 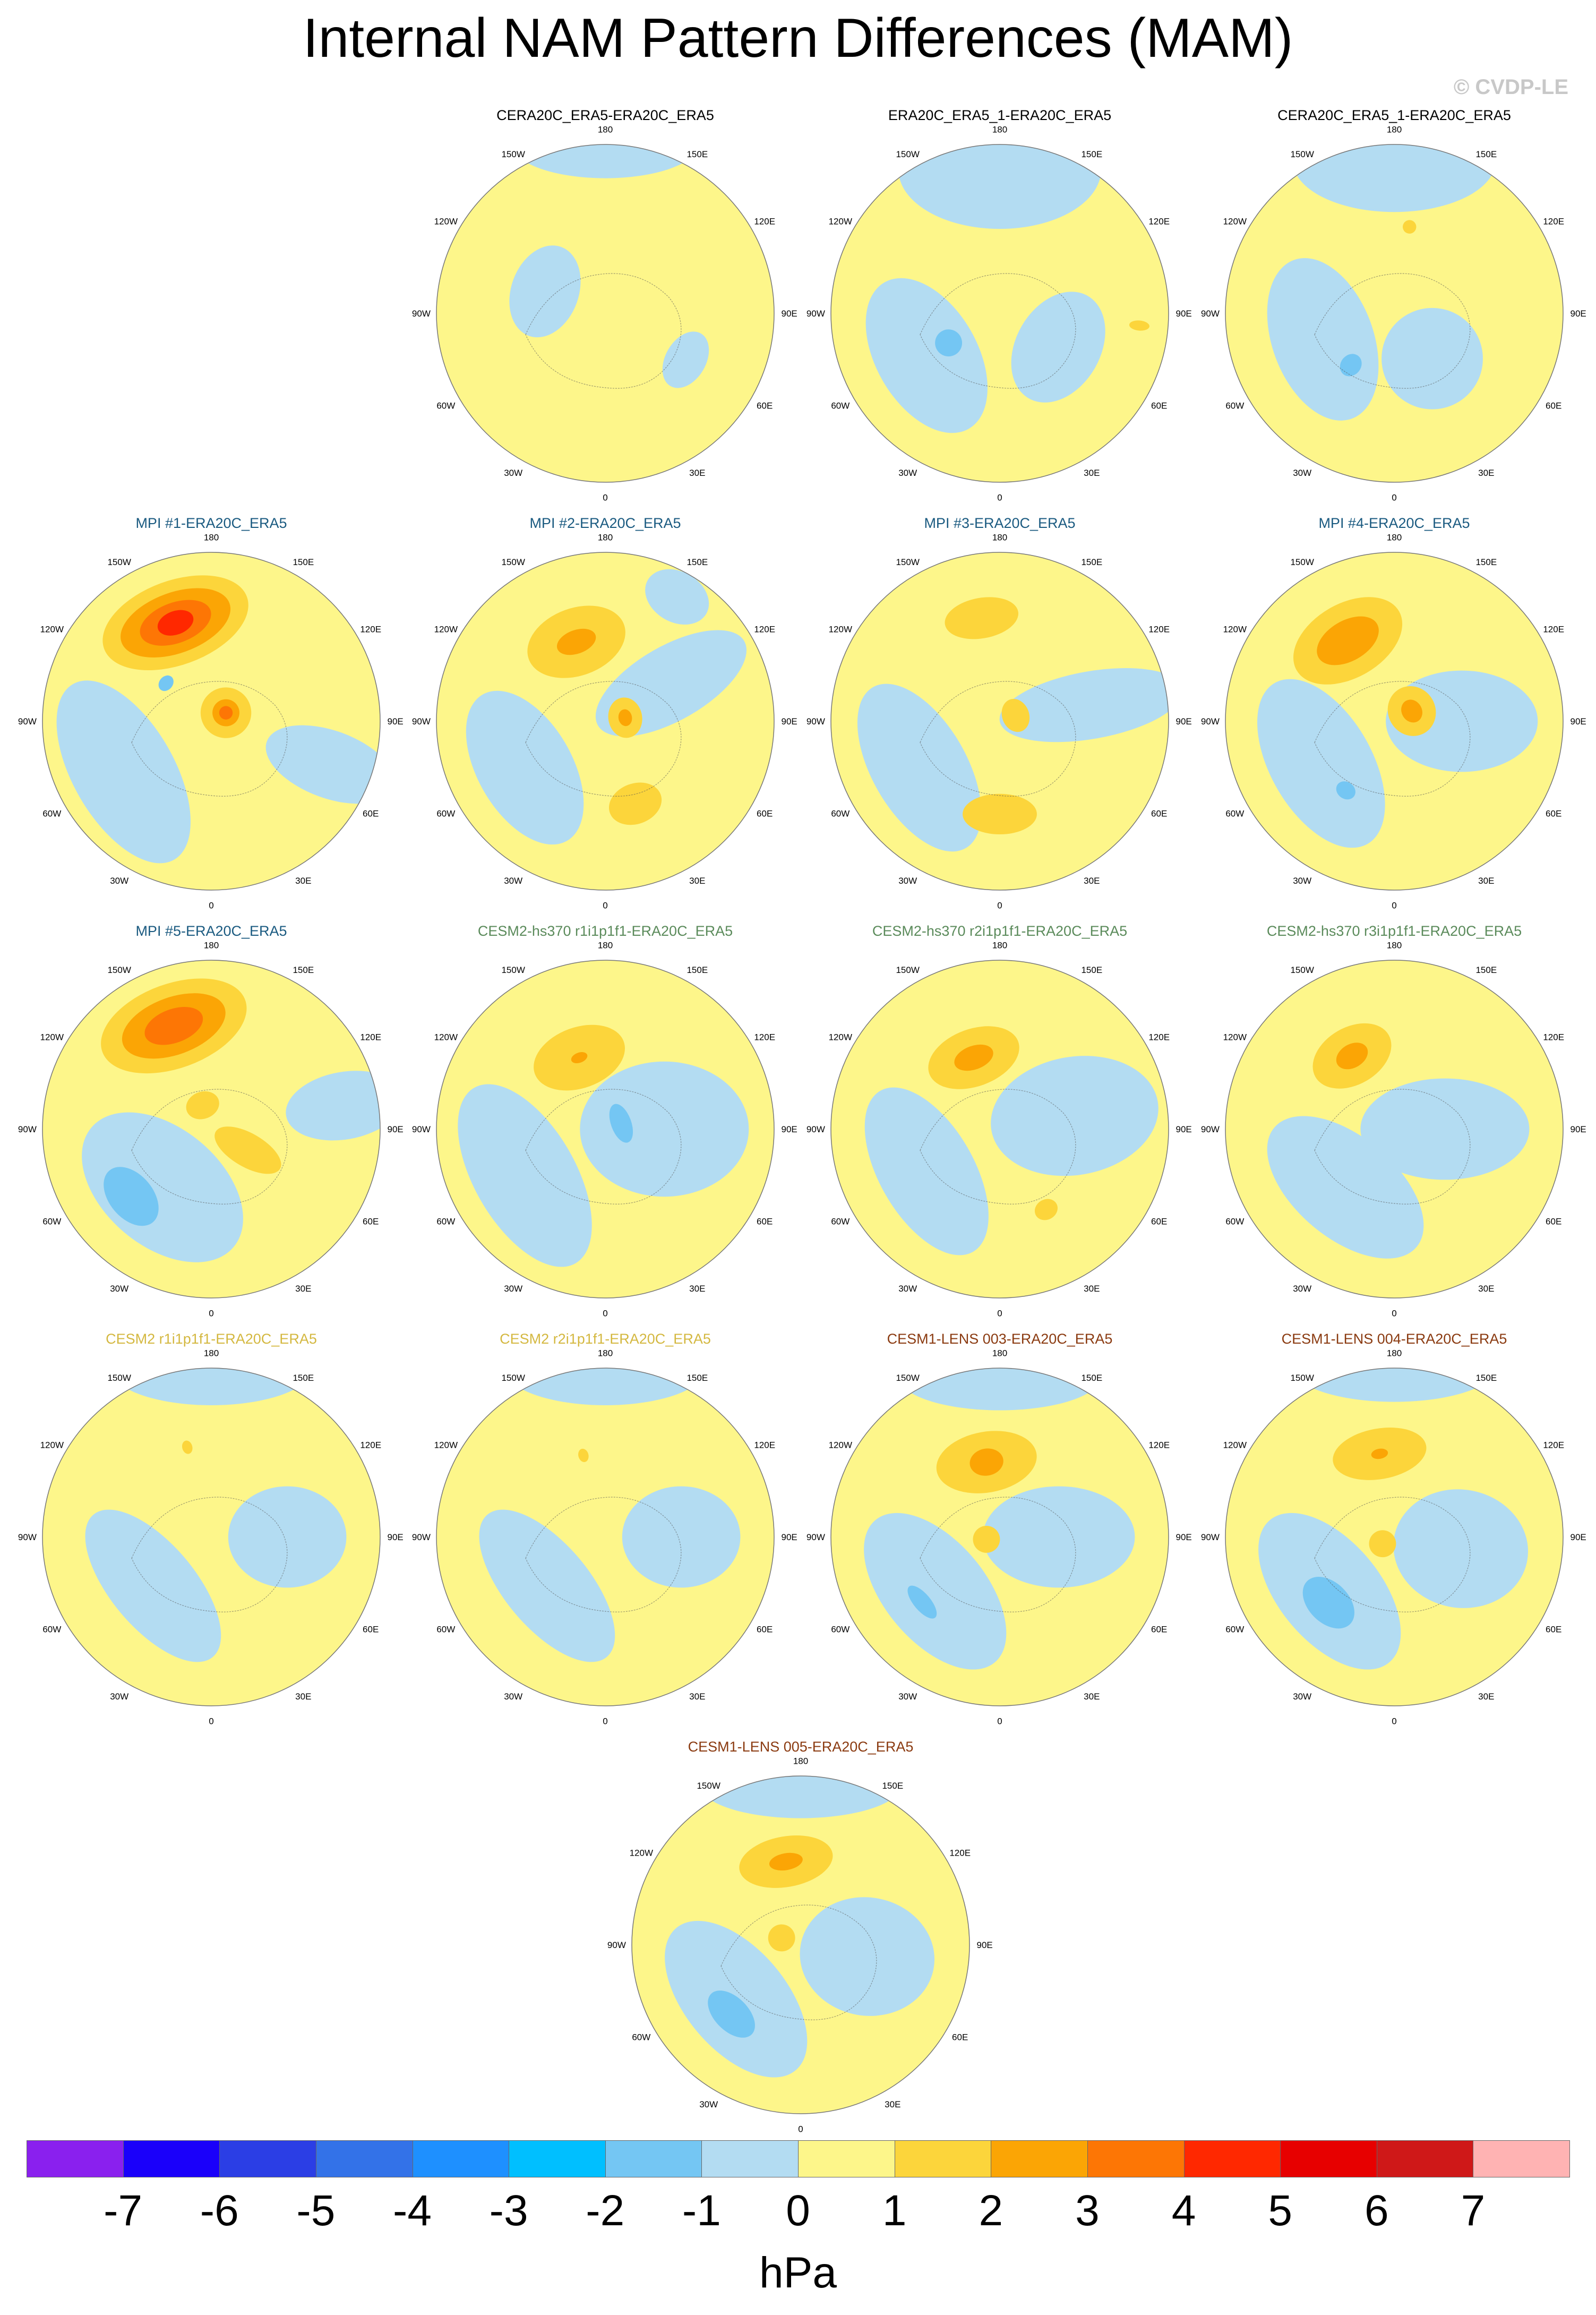 What do you see at coordinates (1511, 87) in the screenshot?
I see `watermark: © CVDP-LE` at bounding box center [1511, 87].